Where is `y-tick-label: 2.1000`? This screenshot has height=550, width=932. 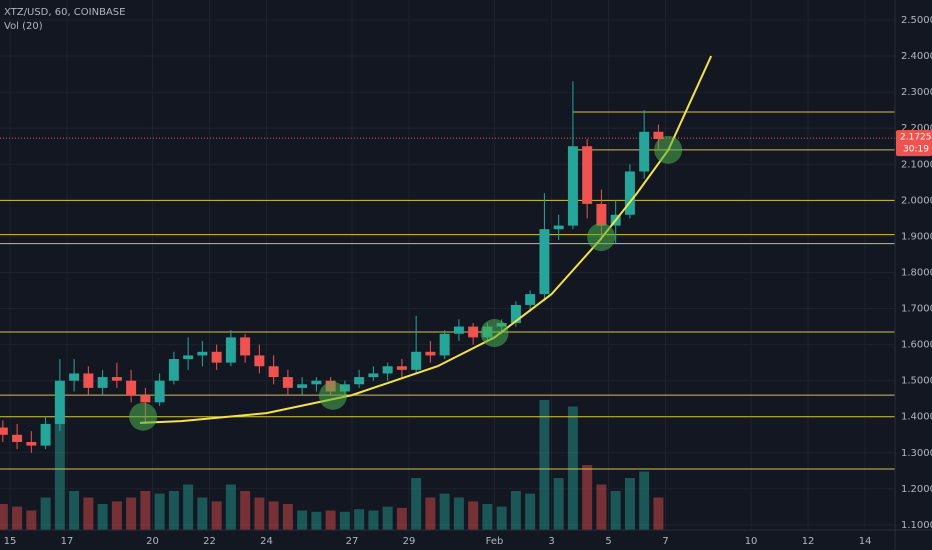 y-tick-label: 2.1000 is located at coordinates (916, 164).